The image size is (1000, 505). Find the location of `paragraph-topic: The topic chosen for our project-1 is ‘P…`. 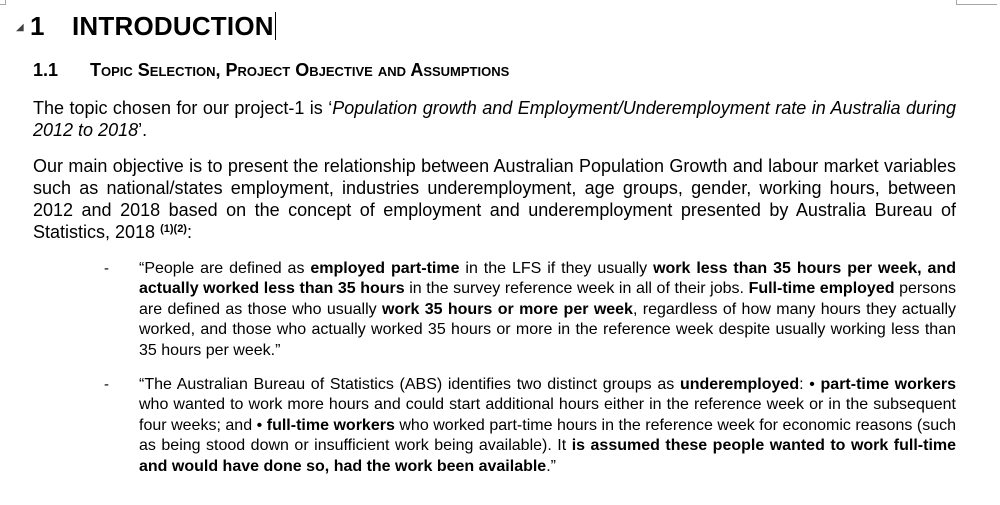

paragraph-topic: The topic chosen for our project-1 is ‘P… is located at coordinates (494, 119).